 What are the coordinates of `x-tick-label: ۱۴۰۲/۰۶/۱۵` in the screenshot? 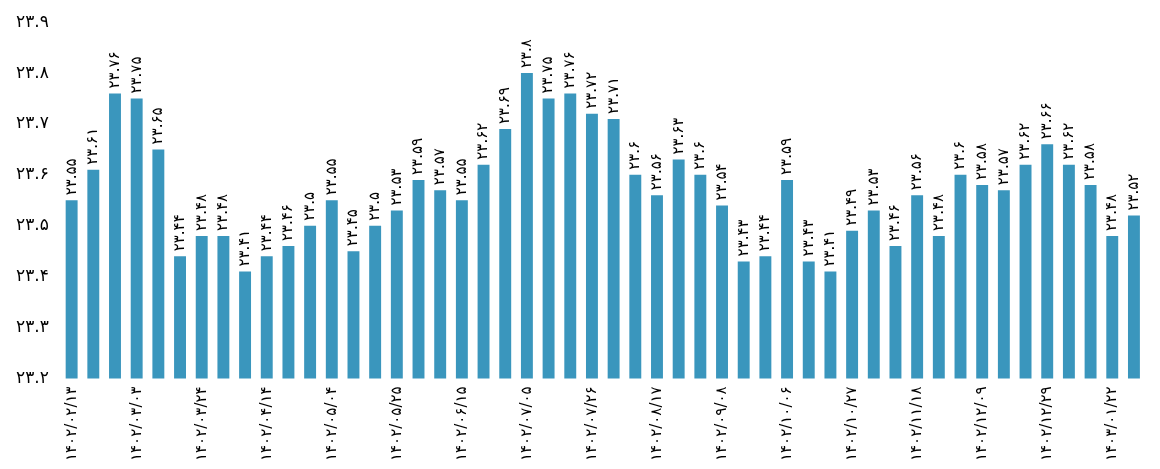 It's located at (460, 423).